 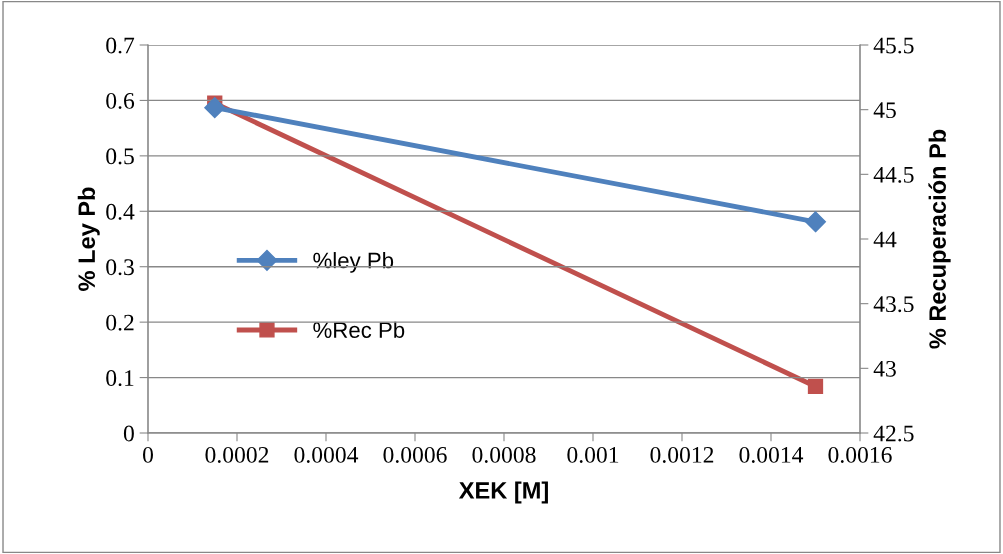 I want to click on x-tick-label: 0.0014, so click(x=771, y=454).